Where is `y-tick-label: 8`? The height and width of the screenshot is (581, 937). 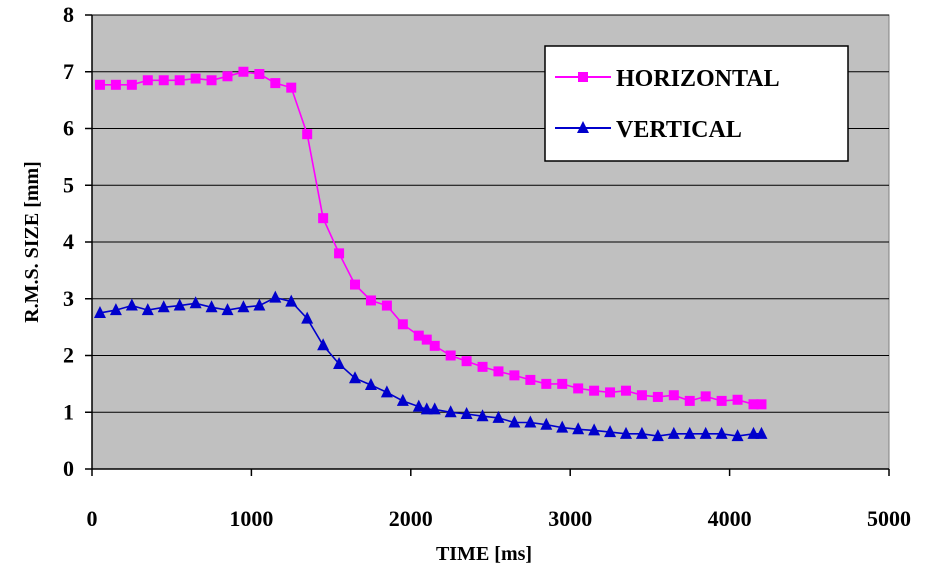 y-tick-label: 8 is located at coordinates (68, 14).